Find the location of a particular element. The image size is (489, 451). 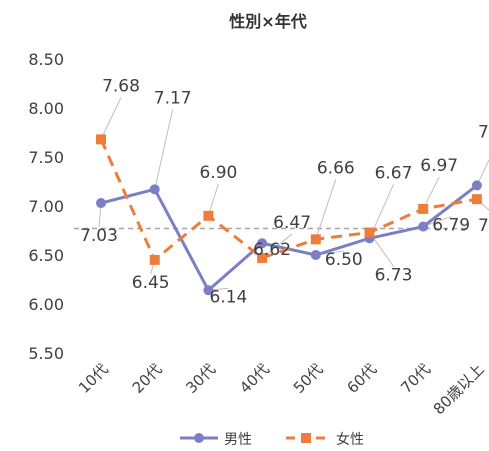

y-tick-label: 7.00 is located at coordinates (46, 206).